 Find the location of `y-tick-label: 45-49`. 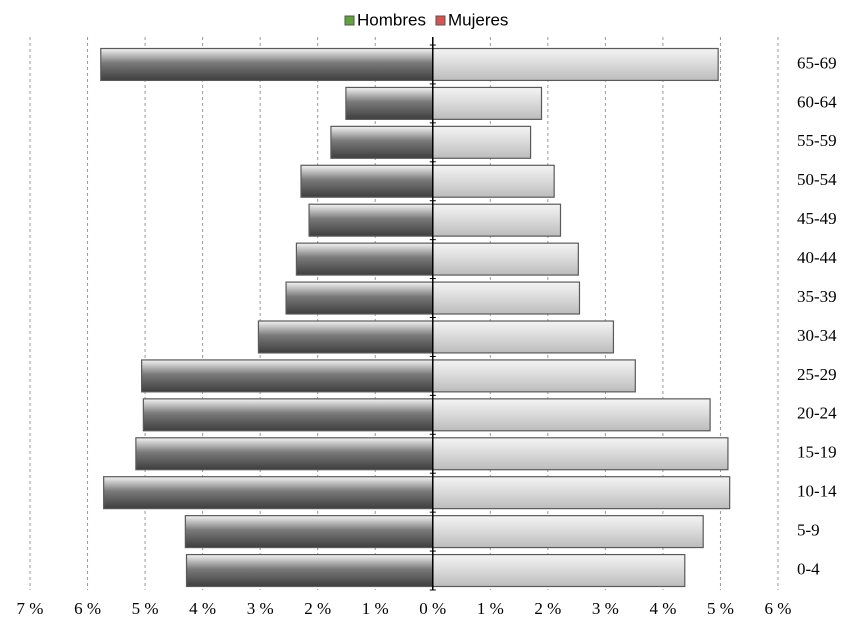

y-tick-label: 45-49 is located at coordinates (817, 218).